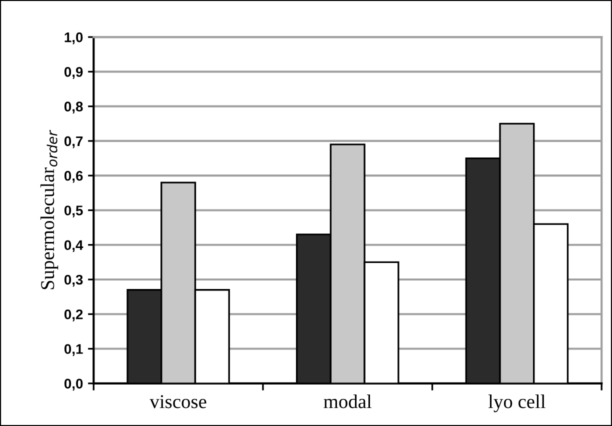  Describe the element at coordinates (73, 176) in the screenshot. I see `y-tick-label: 0,6` at that location.